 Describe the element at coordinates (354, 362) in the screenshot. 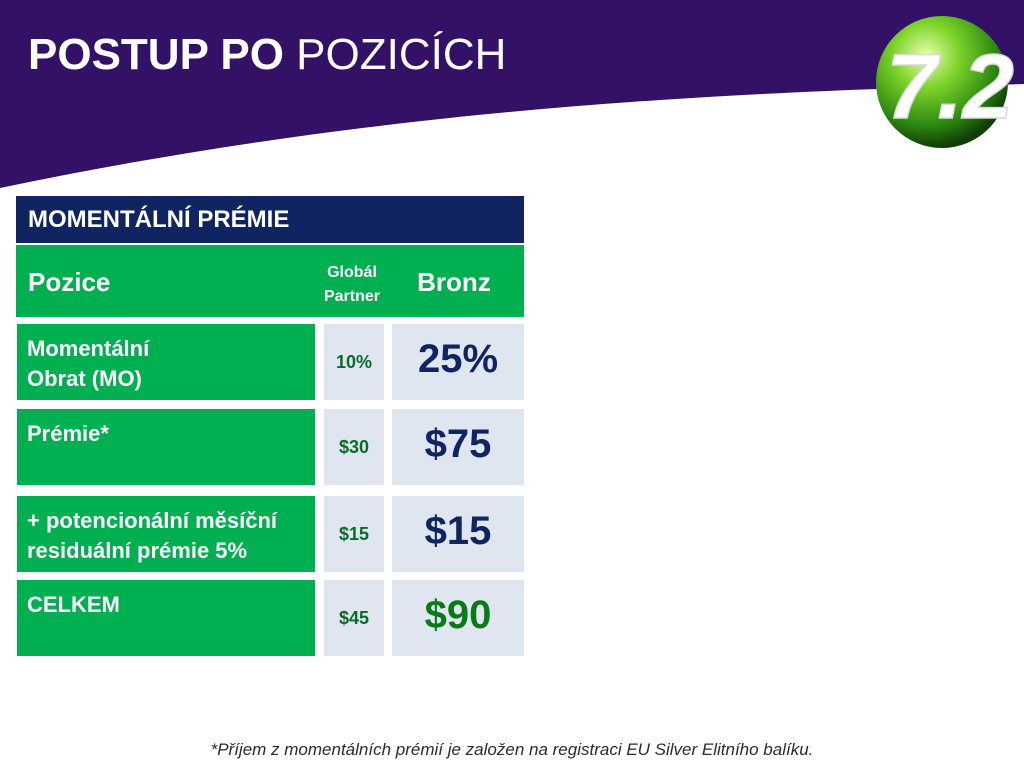

I see `row-global-partner-value: 10%` at that location.